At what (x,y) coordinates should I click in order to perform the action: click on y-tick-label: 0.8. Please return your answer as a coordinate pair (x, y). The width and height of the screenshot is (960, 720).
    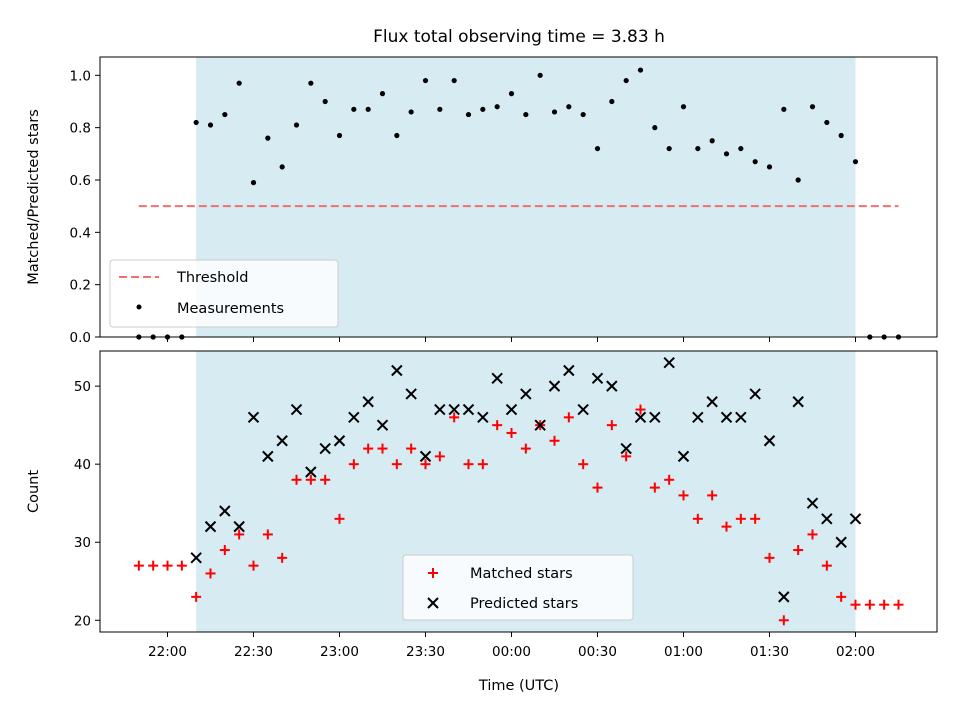
    Looking at the image, I should click on (80, 129).